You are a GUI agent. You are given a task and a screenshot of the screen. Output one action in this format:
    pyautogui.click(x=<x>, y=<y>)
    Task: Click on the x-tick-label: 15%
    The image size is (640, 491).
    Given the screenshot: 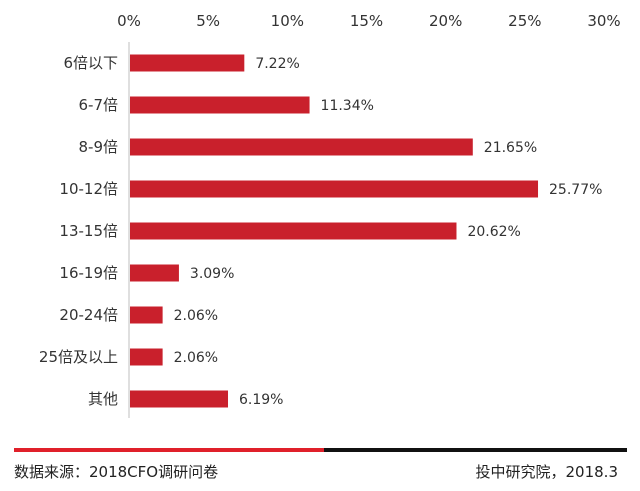 What is the action you would take?
    pyautogui.click(x=366, y=21)
    